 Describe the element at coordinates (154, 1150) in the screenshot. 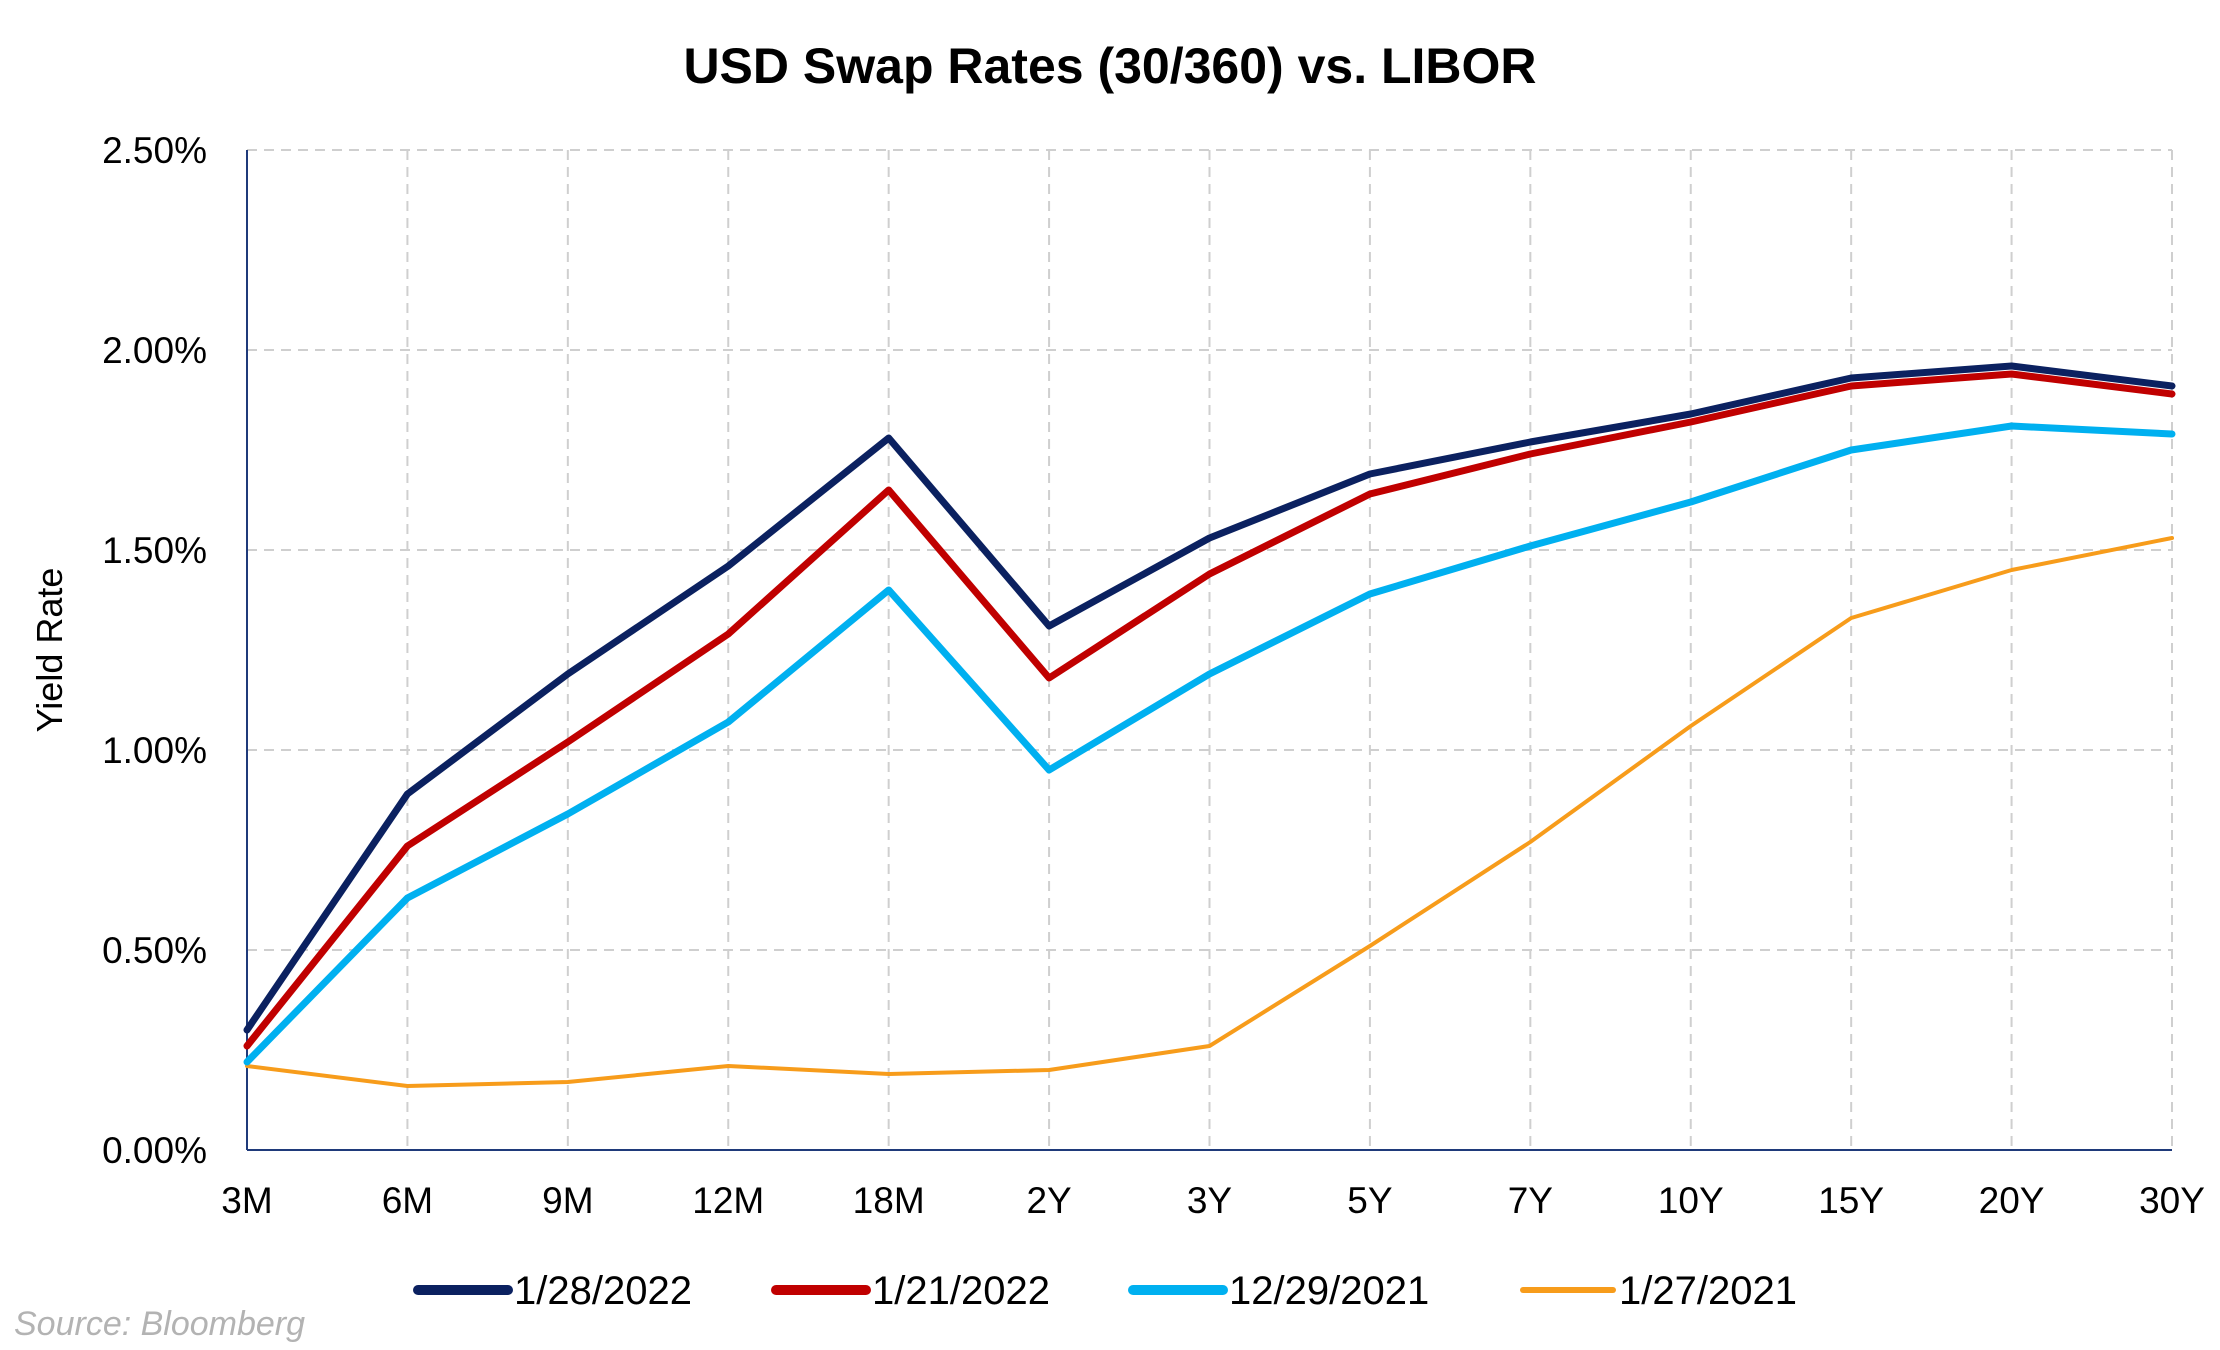

I see `y-tick-label: 0.00%` at that location.